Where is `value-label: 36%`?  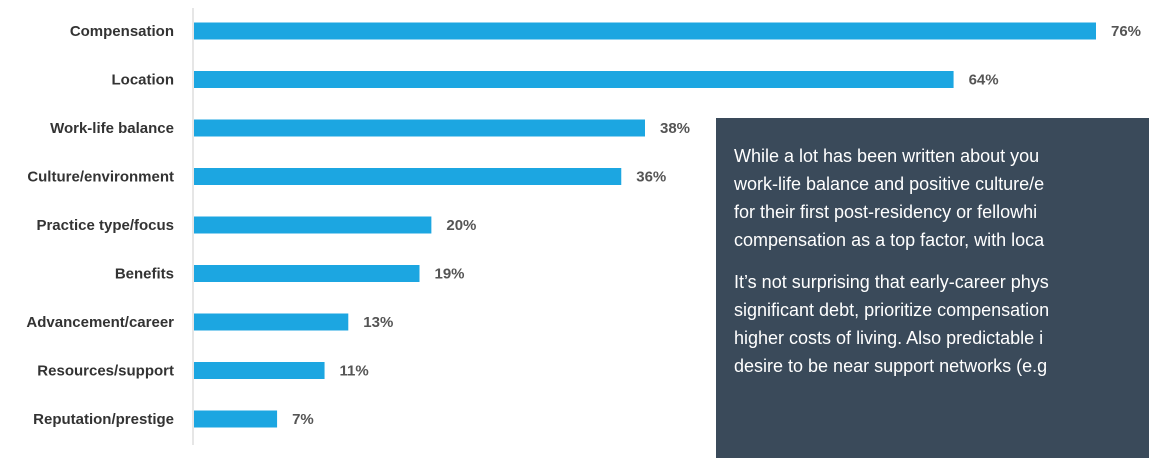 value-label: 36% is located at coordinates (651, 177).